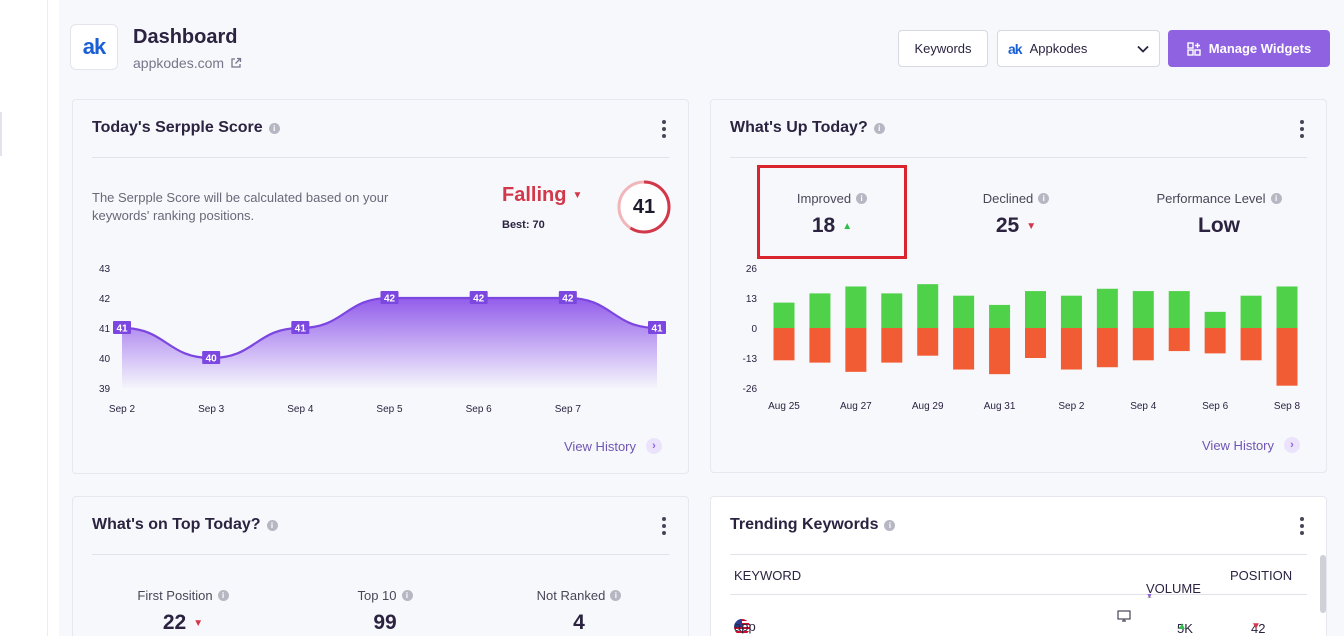  Describe the element at coordinates (823, 225) in the screenshot. I see `improved-value: 18` at that location.